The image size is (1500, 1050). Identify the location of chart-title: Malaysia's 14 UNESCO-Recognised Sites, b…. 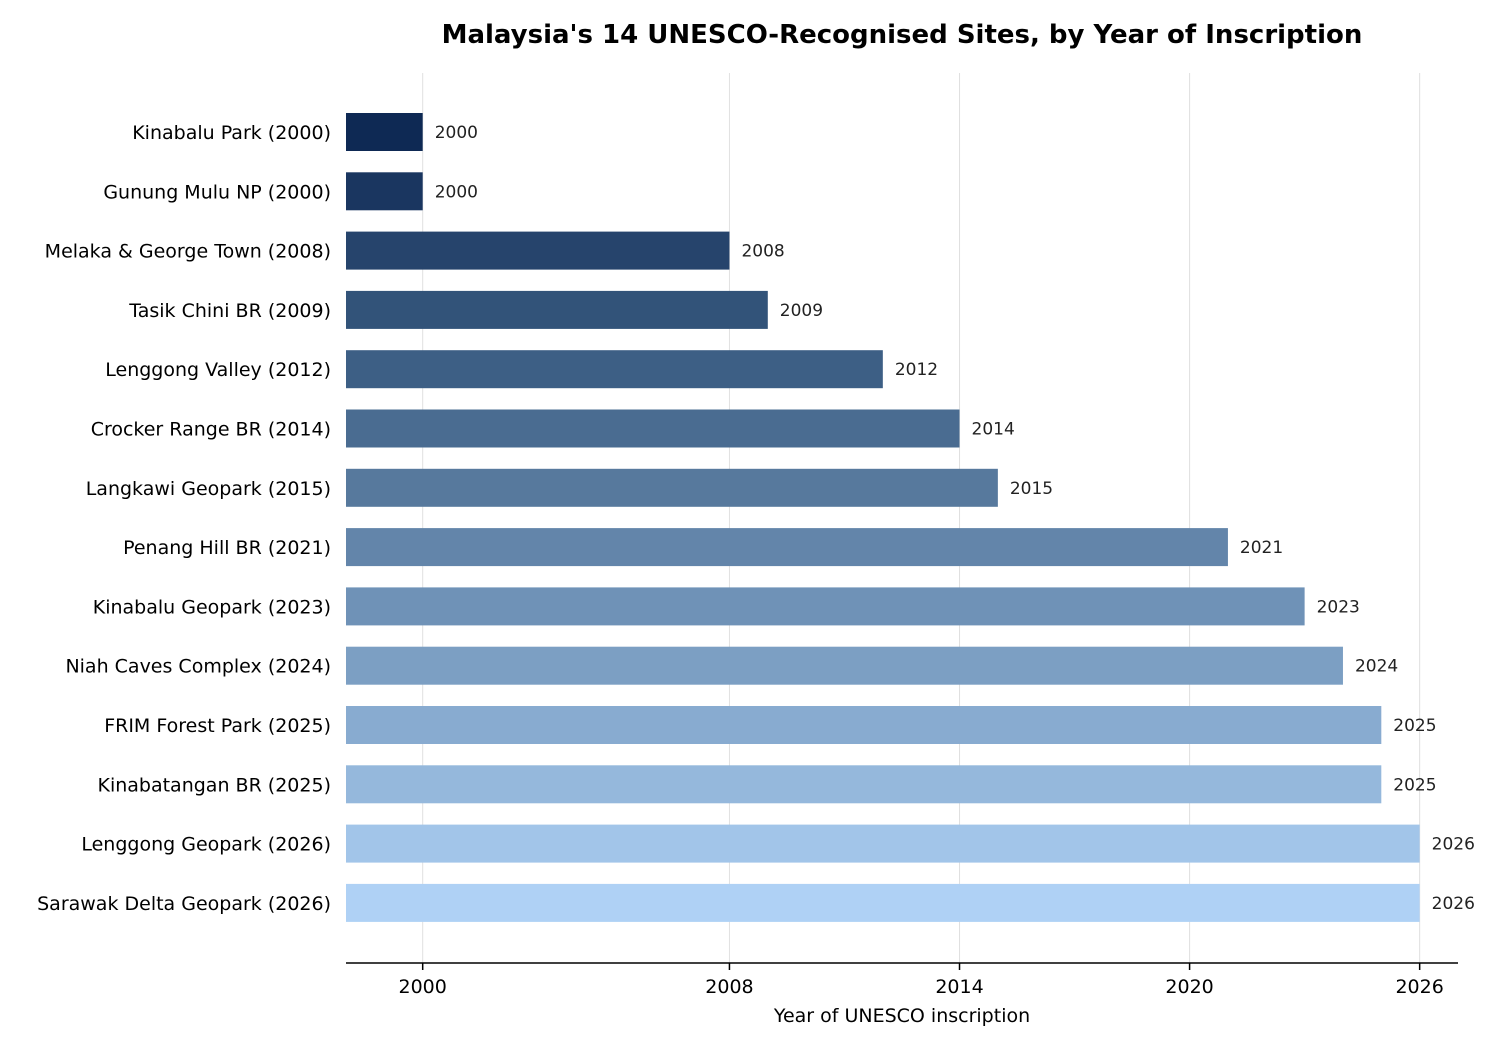
(902, 35).